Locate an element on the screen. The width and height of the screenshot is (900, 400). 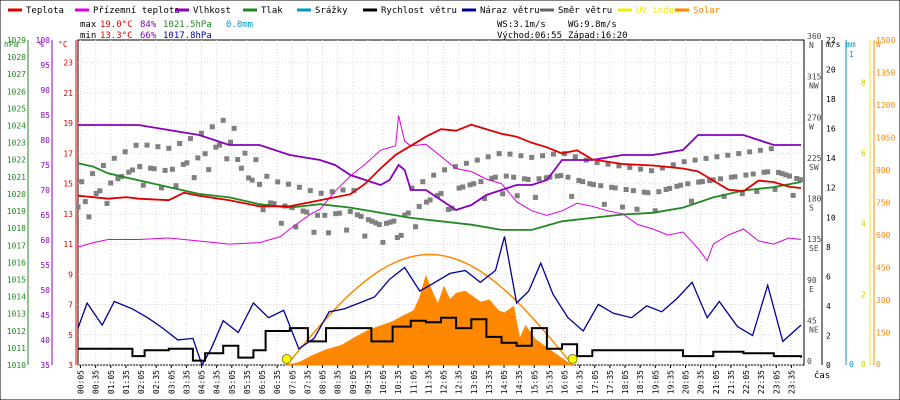
x-axis-title: čas is located at coordinates (822, 375).